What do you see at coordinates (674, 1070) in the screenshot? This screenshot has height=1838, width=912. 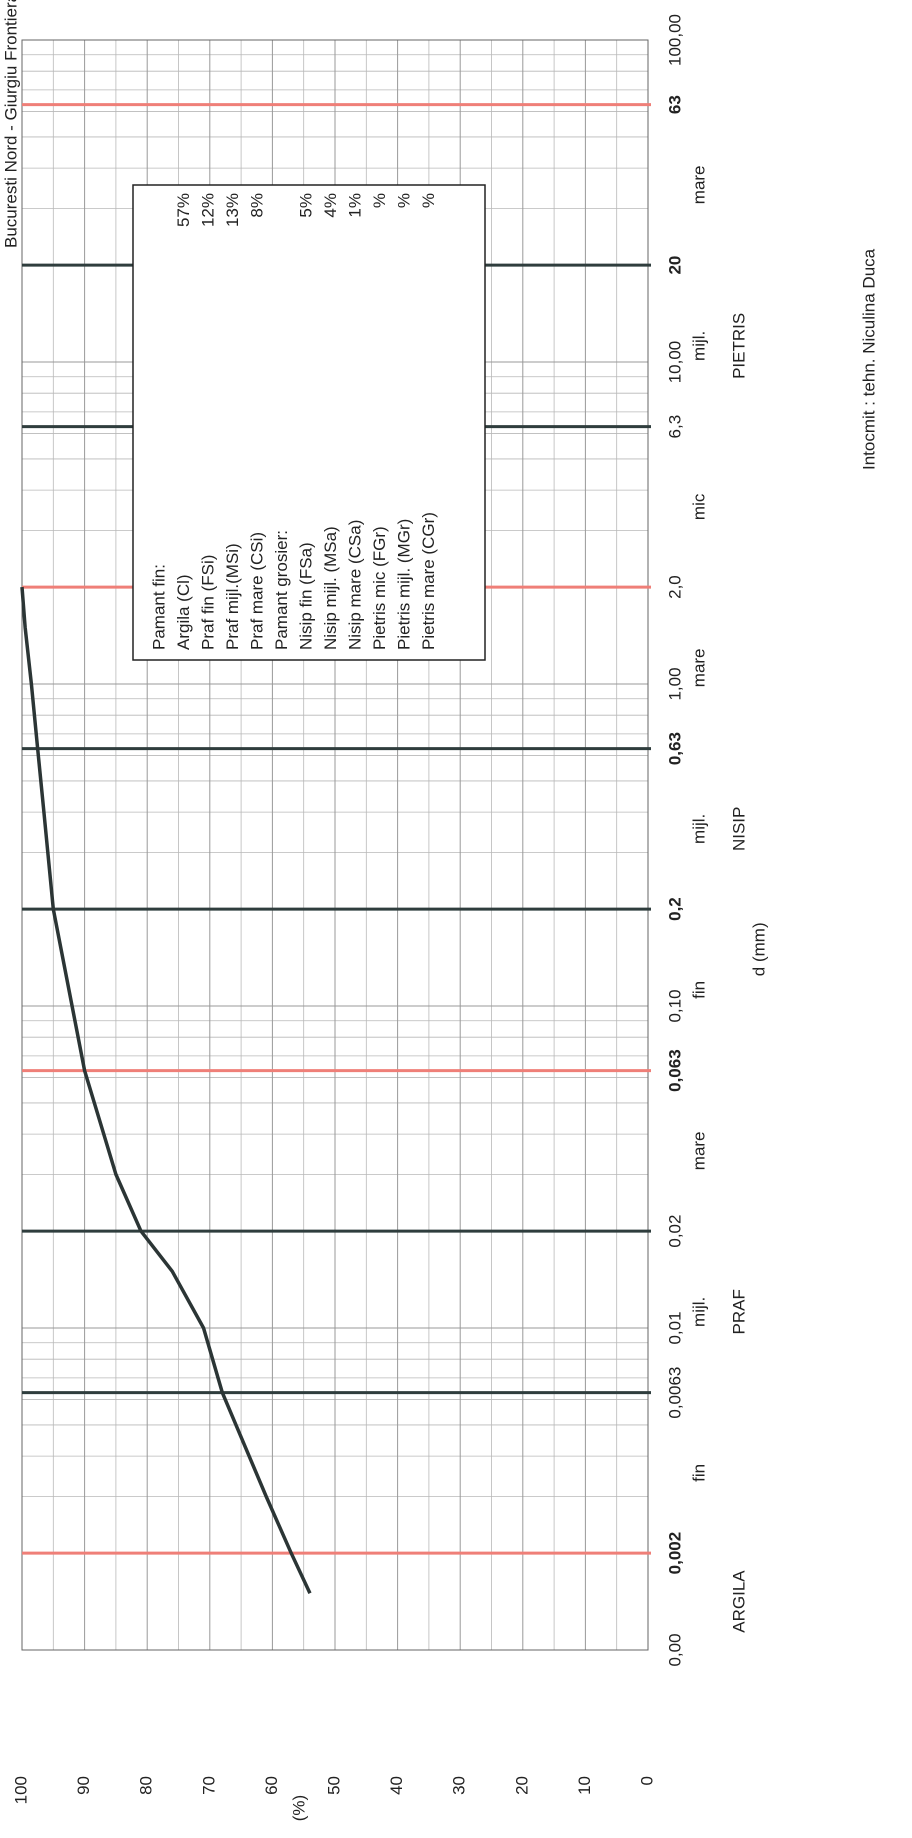 I see `x-tick-label: 0,063` at bounding box center [674, 1070].